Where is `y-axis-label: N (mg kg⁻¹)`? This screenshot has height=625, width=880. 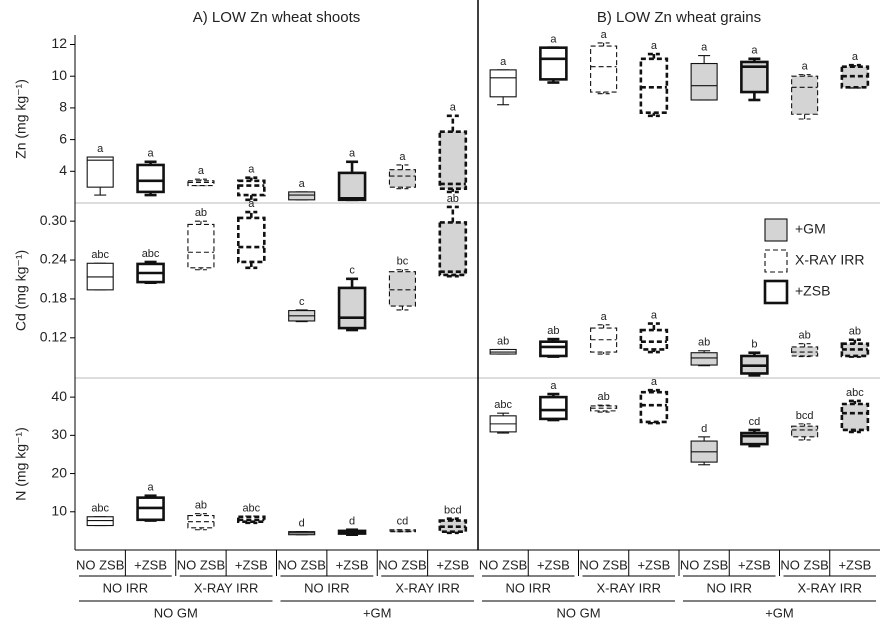 y-axis-label: N (mg kg⁻¹) is located at coordinates (21, 464).